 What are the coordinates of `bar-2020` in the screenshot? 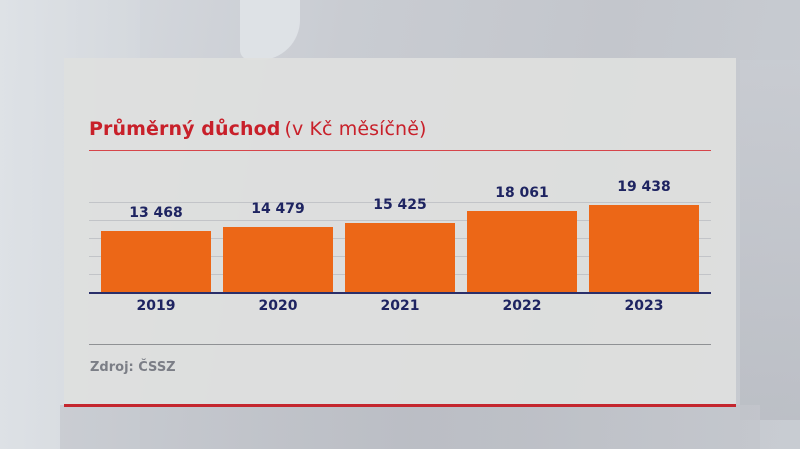 It's located at (278, 259).